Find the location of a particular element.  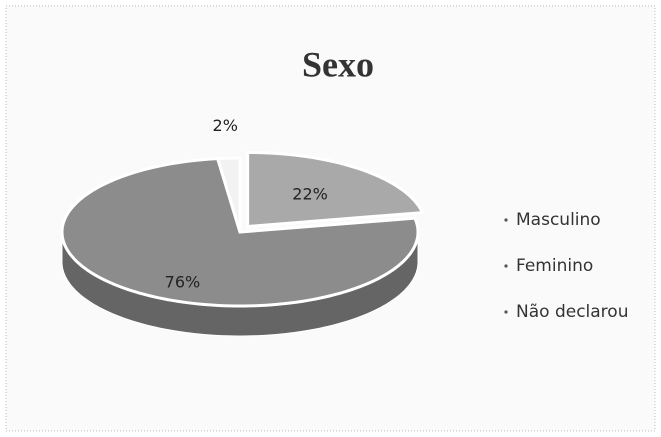

legend-label: Não declarou is located at coordinates (572, 312).